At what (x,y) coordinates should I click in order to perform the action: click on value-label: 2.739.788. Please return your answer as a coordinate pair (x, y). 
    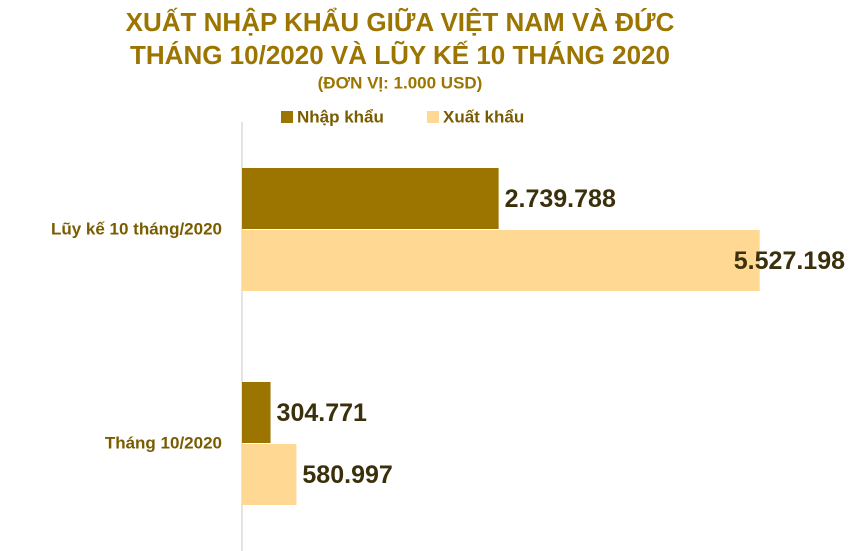
    Looking at the image, I should click on (560, 199).